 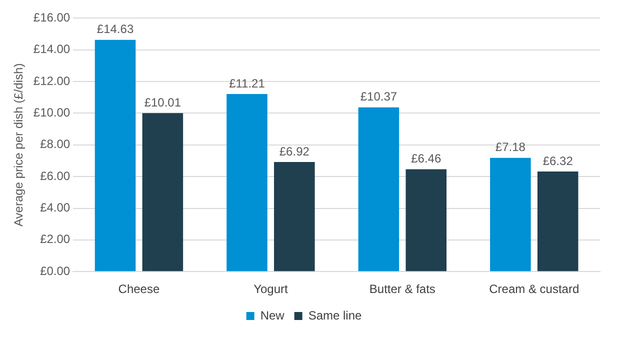 I want to click on data-label: £11.21, so click(x=247, y=83).